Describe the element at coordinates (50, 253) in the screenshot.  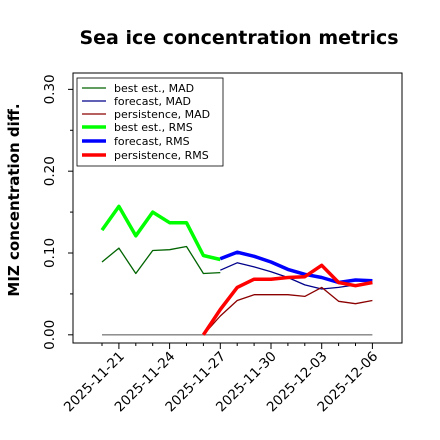
I see `y-tick-label: 0.10` at that location.